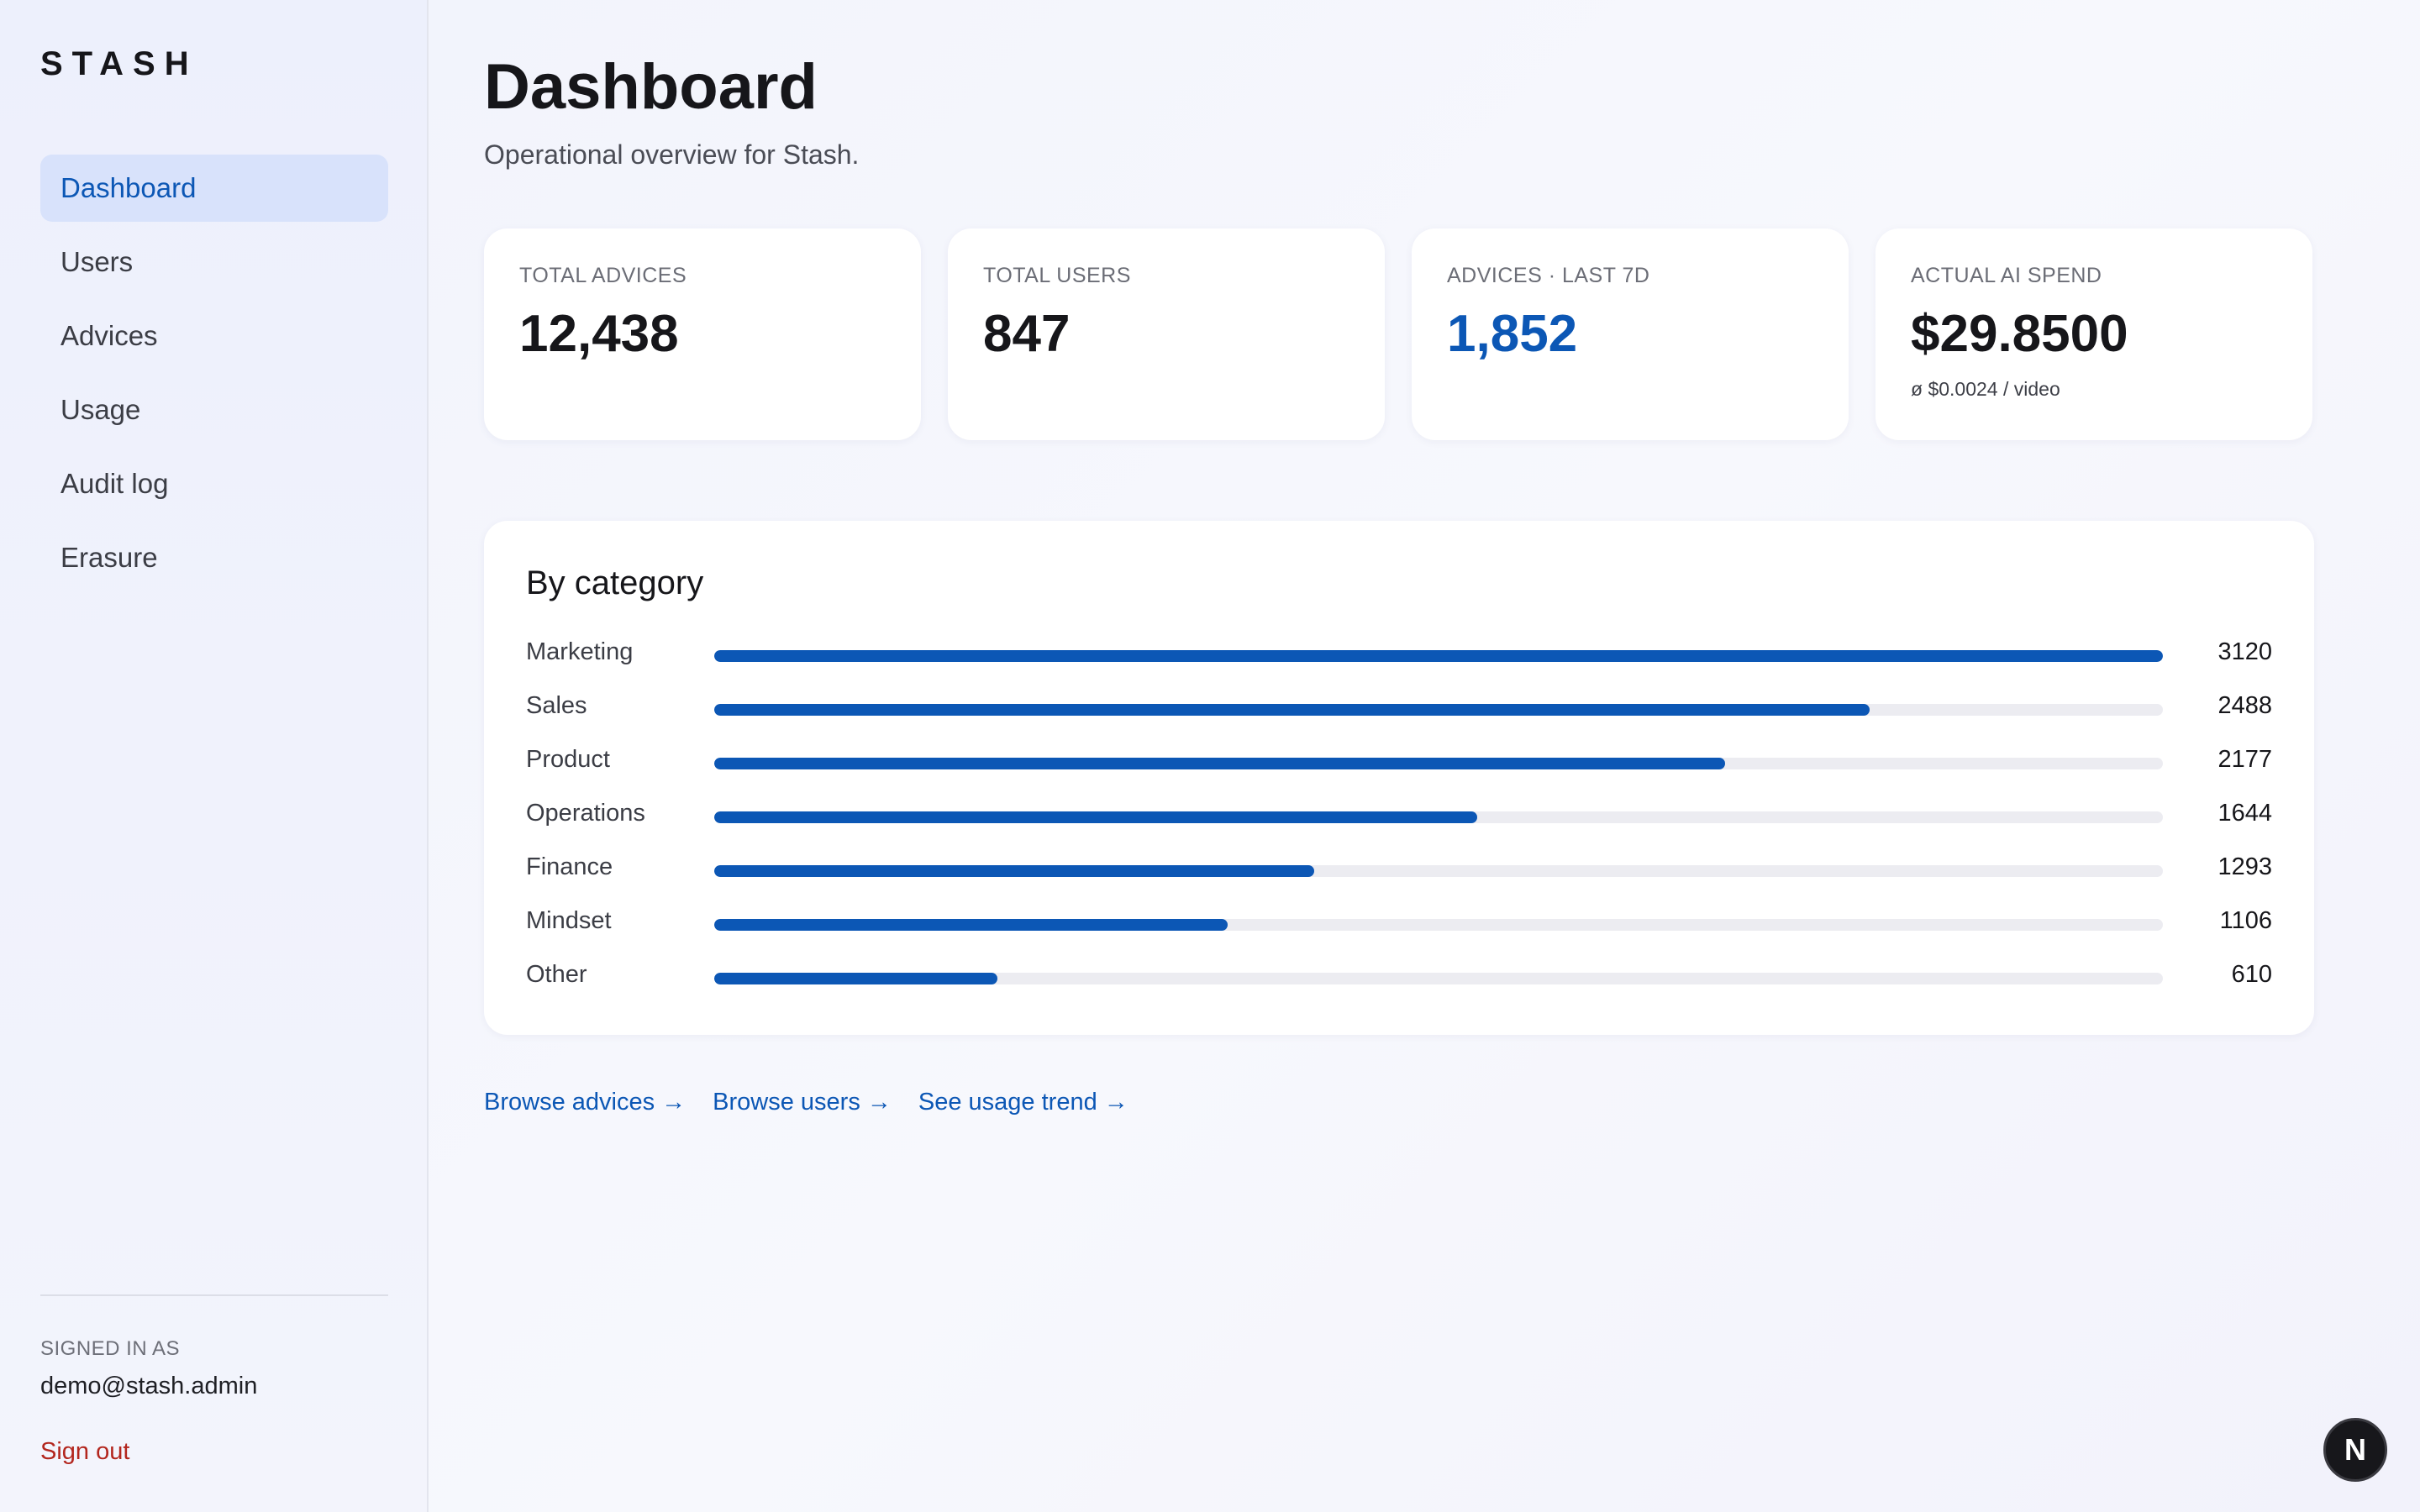  I want to click on kpi-label: TOTAL ADVICES, so click(603, 275).